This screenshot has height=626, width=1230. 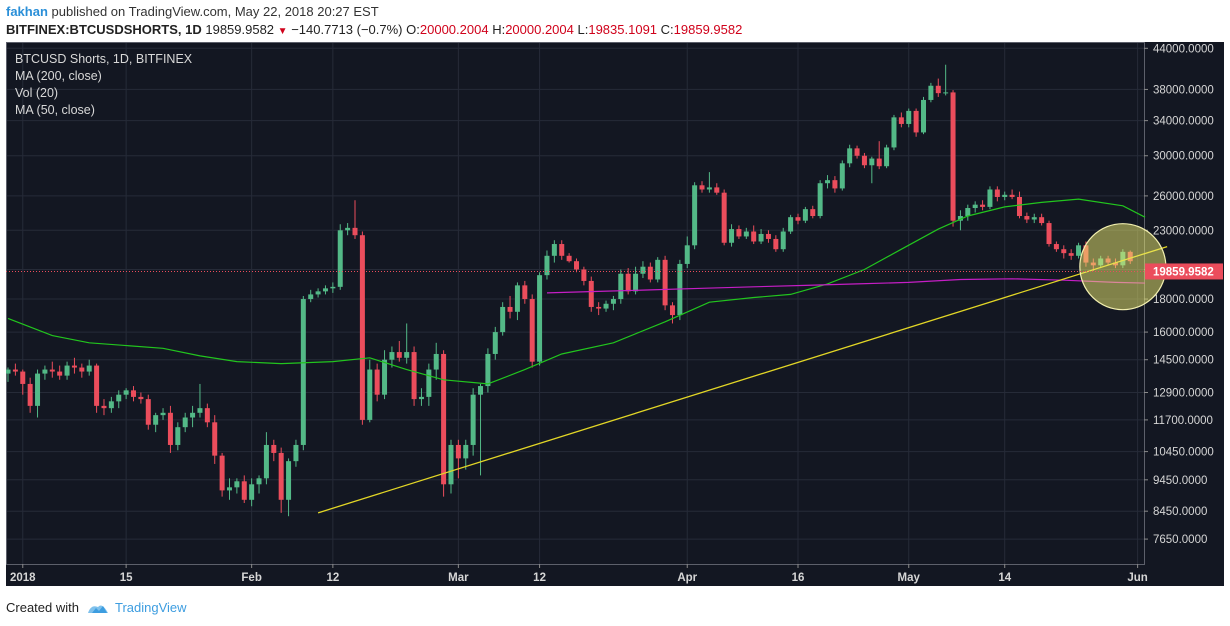 What do you see at coordinates (798, 578) in the screenshot?
I see `x-axis-tick-label: 16` at bounding box center [798, 578].